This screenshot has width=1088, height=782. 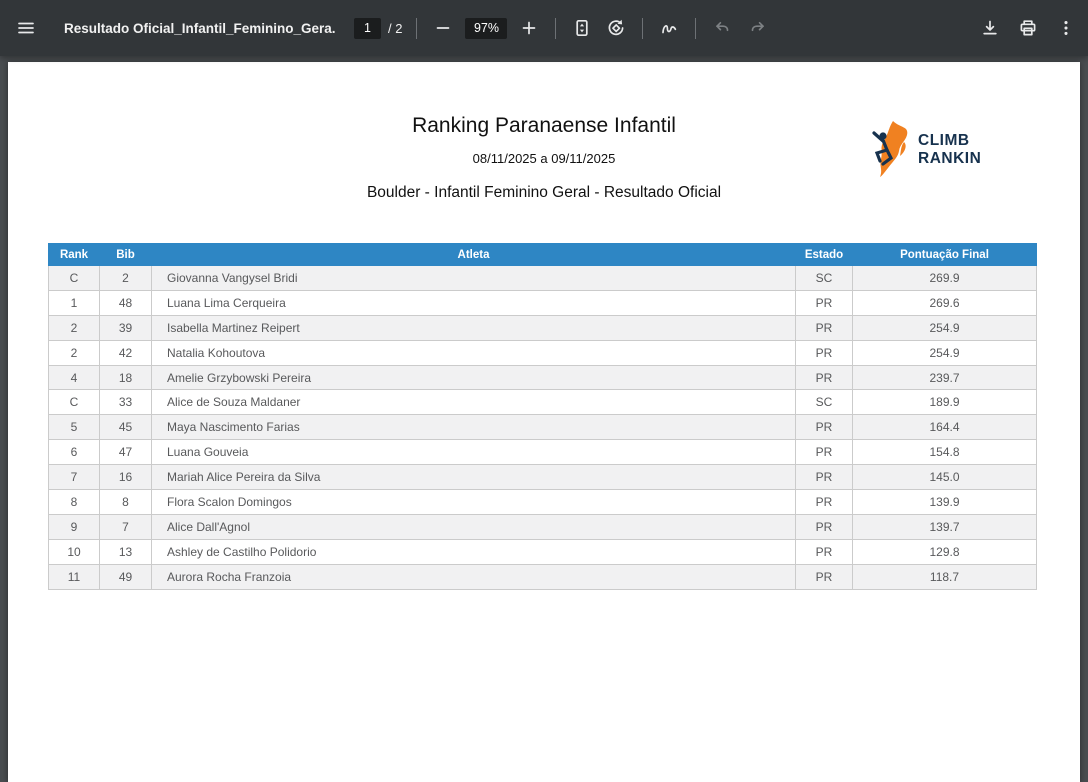 I want to click on cell-bib: 47, so click(x=125, y=452).